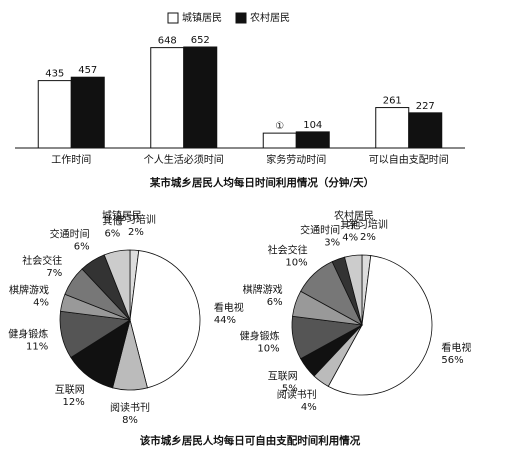 The height and width of the screenshot is (455, 506). I want to click on legend-label: 农村居民, so click(270, 17).